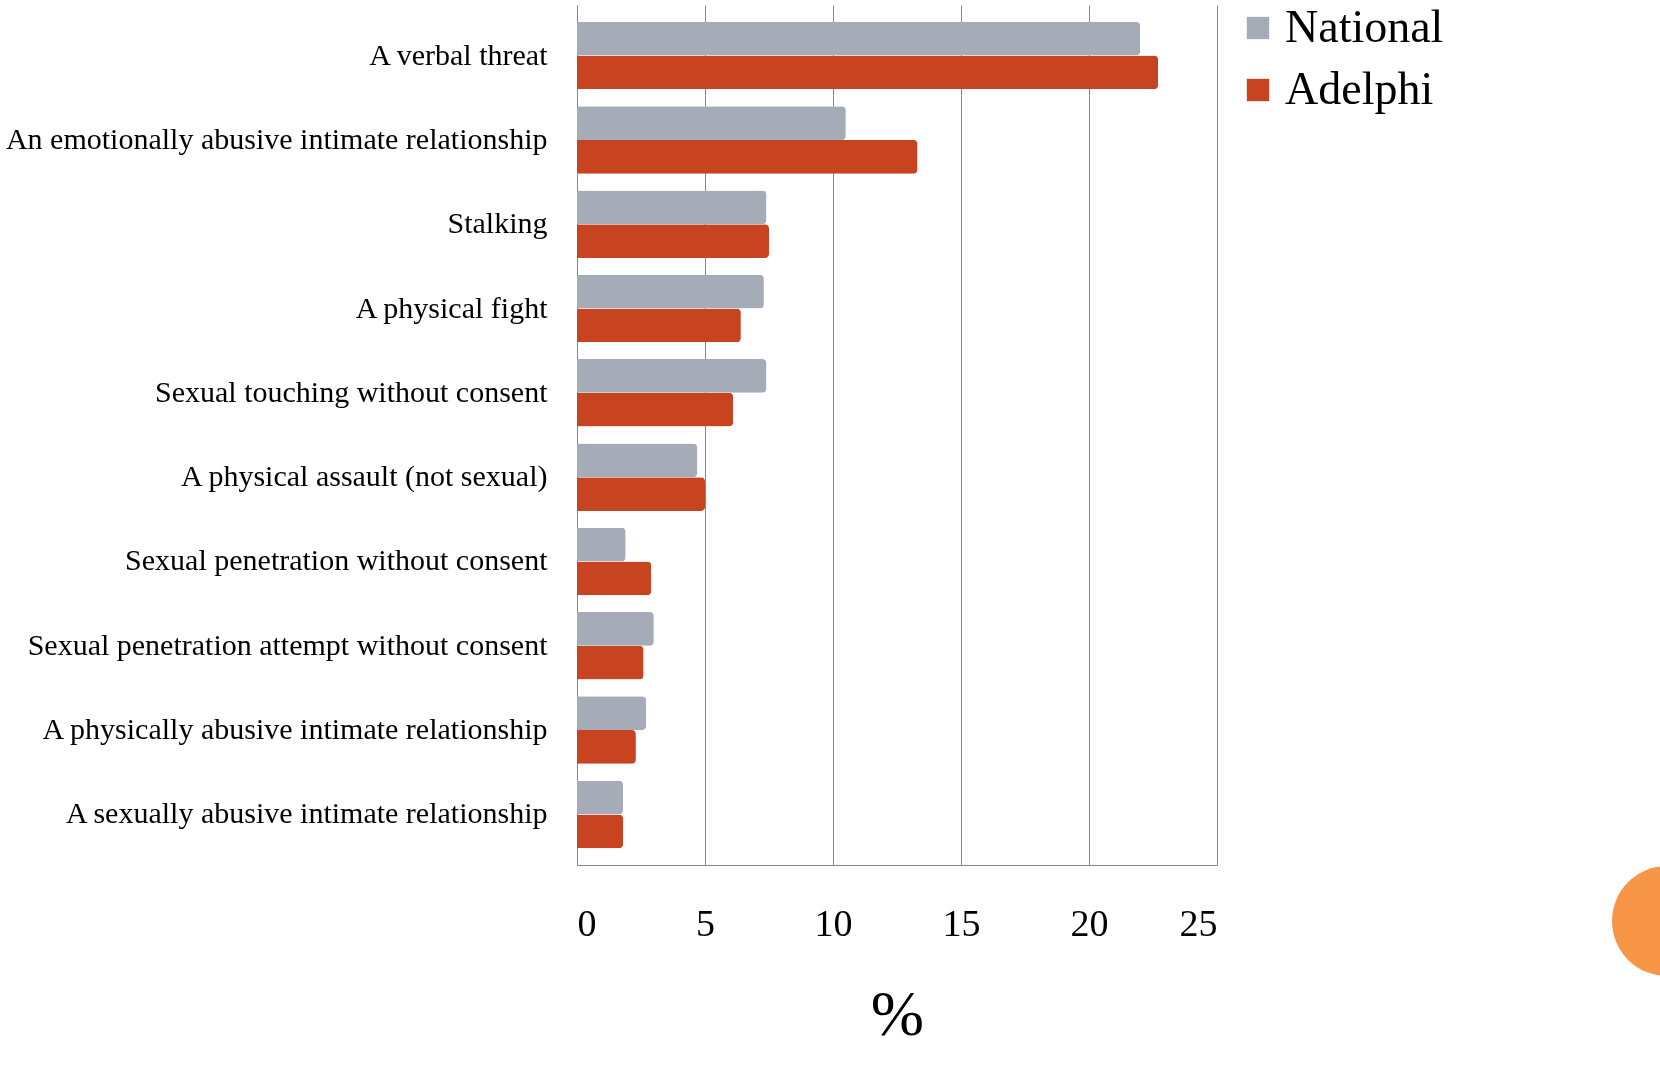  I want to click on x-tick-label: 15, so click(961, 922).